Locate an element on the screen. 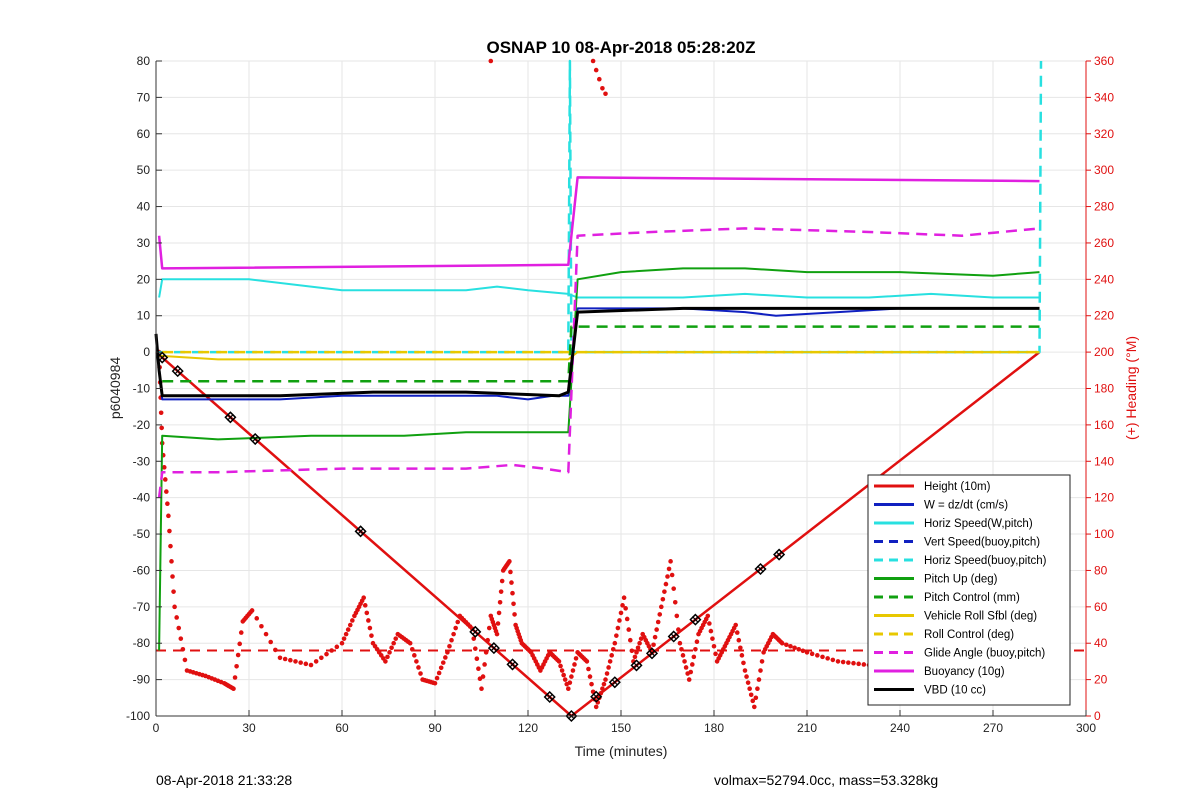 The height and width of the screenshot is (804, 1200). y2-tick-label: 60 is located at coordinates (1101, 607).